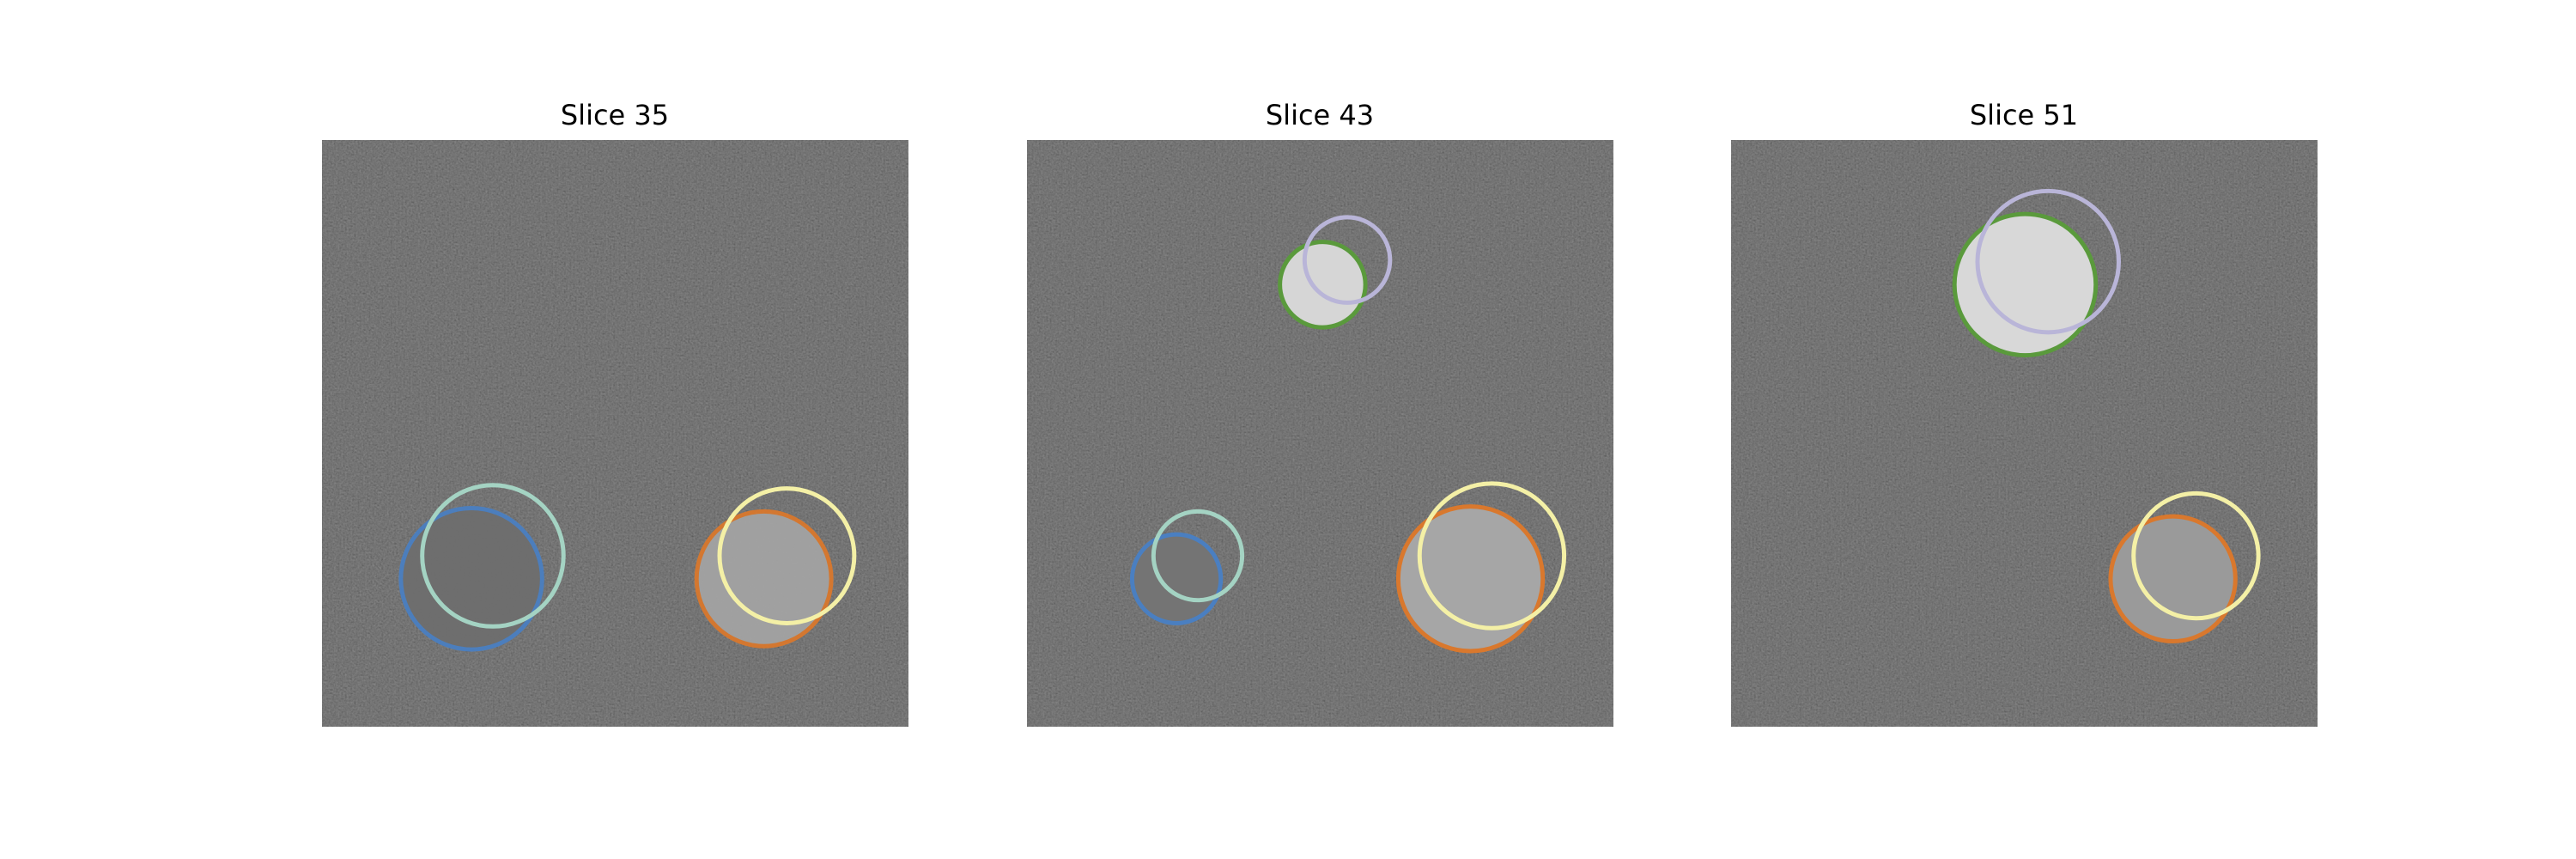 Image resolution: width=2576 pixels, height=859 pixels. What do you see at coordinates (615, 115) in the screenshot?
I see `panel-title: Slice 35` at bounding box center [615, 115].